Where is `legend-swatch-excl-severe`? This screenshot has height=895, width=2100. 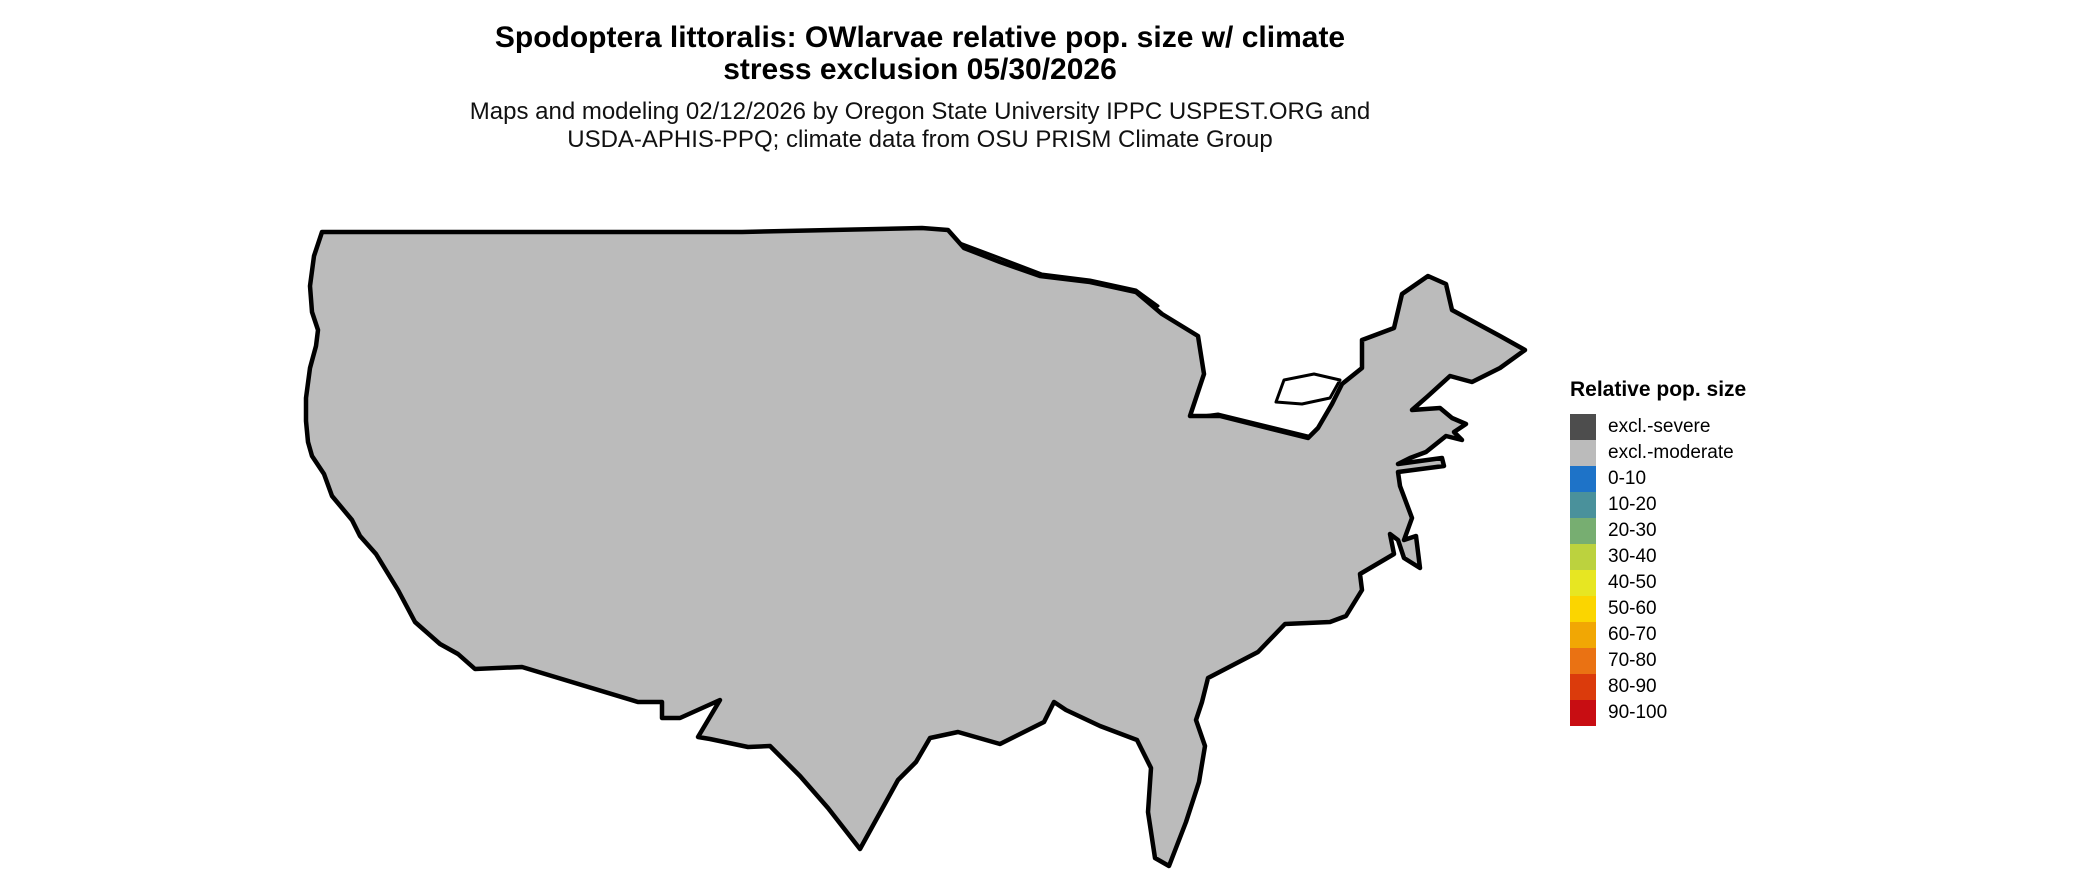
legend-swatch-excl-severe is located at coordinates (1583, 427).